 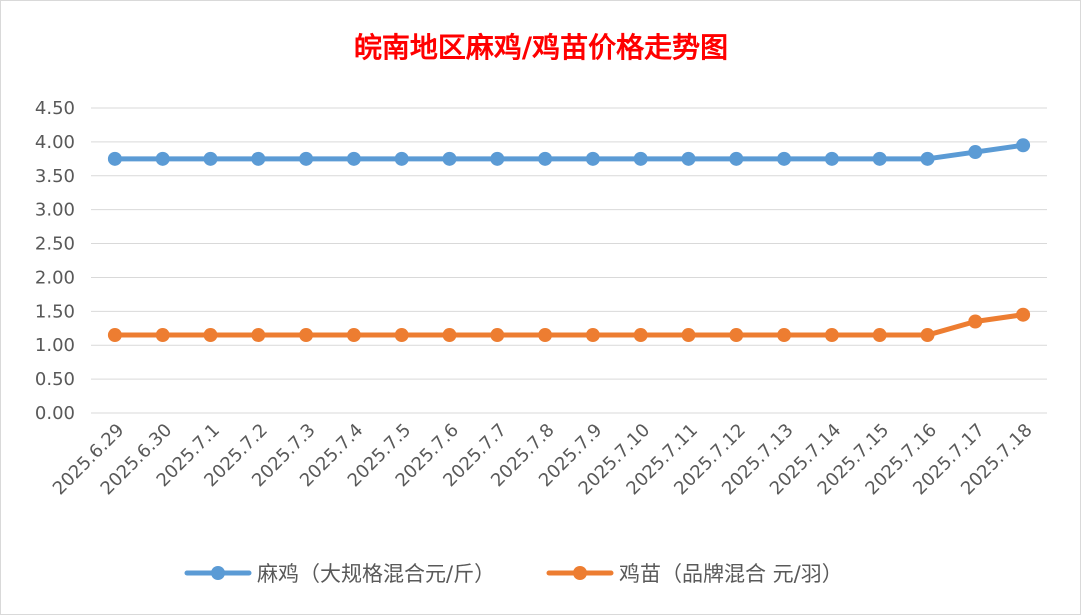 What do you see at coordinates (513, 574) in the screenshot?
I see `legend: 麻鸡（大规格混合元/斤） 鸡苗（品牌混合 元/羽）` at bounding box center [513, 574].